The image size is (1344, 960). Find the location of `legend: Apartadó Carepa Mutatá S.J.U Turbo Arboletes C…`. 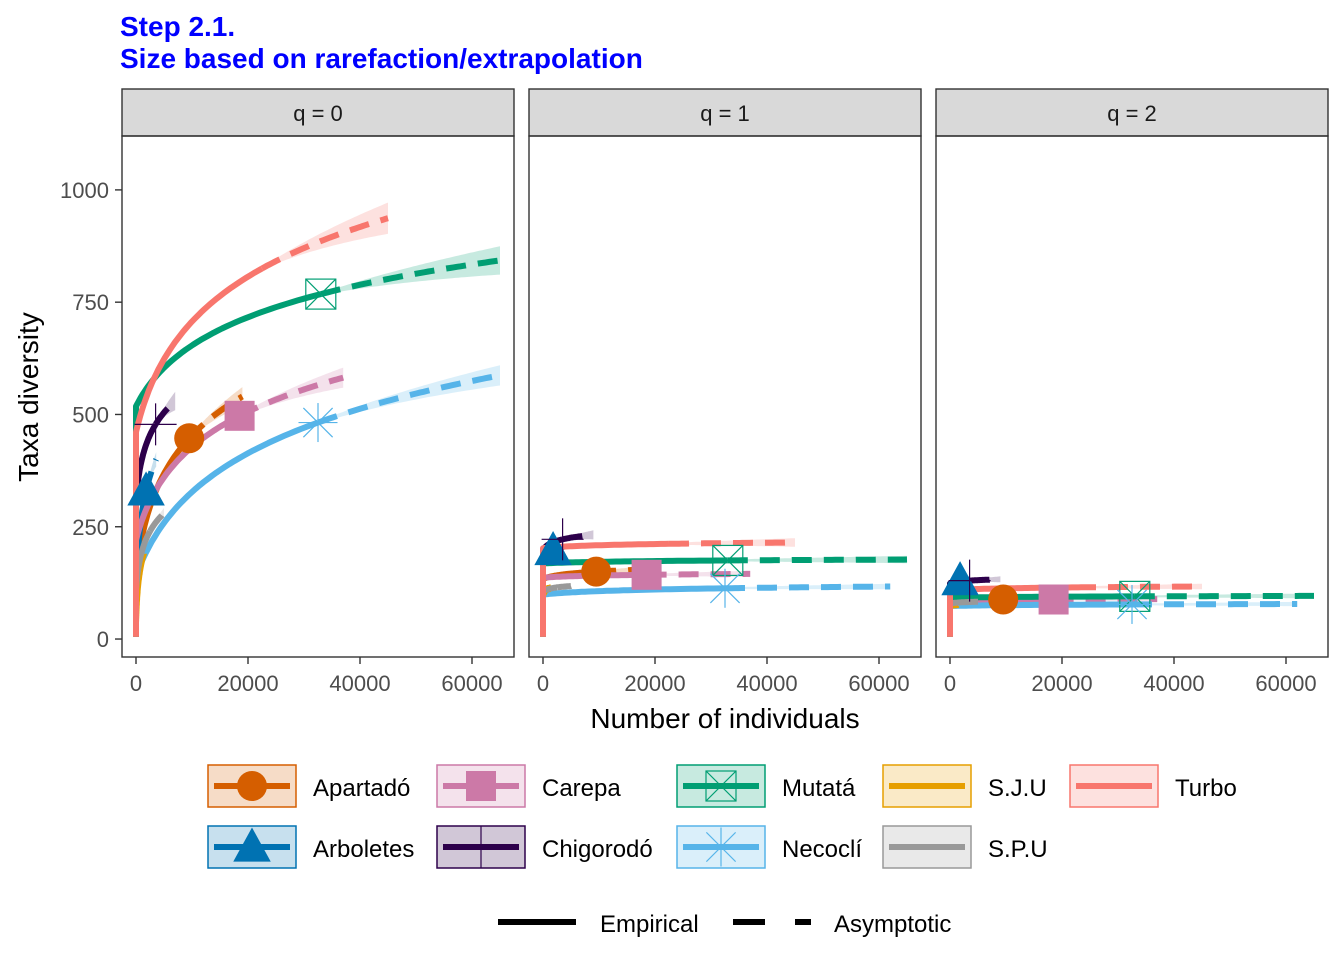

legend: Apartadó Carepa Mutatá S.J.U Turbo Arboletes C… is located at coordinates (722, 816).